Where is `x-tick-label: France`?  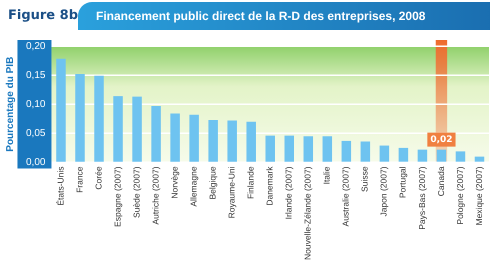
x-tick-label: France is located at coordinates (79, 179).